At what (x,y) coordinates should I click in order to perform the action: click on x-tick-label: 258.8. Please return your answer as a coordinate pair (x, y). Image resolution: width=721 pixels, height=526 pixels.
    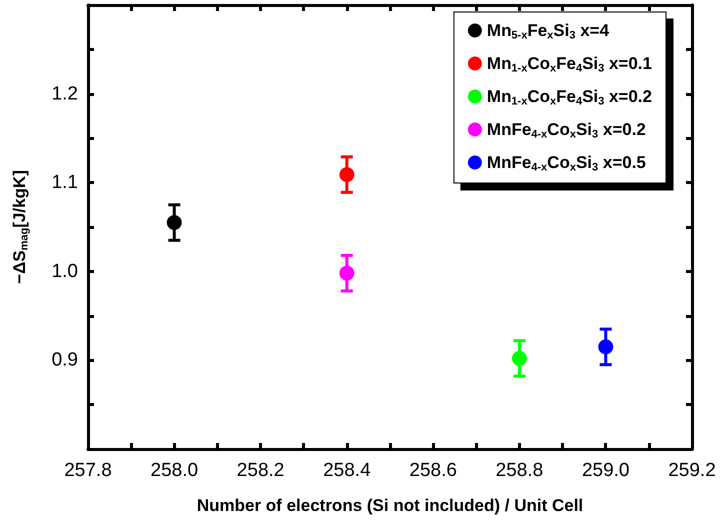
    Looking at the image, I should click on (520, 470).